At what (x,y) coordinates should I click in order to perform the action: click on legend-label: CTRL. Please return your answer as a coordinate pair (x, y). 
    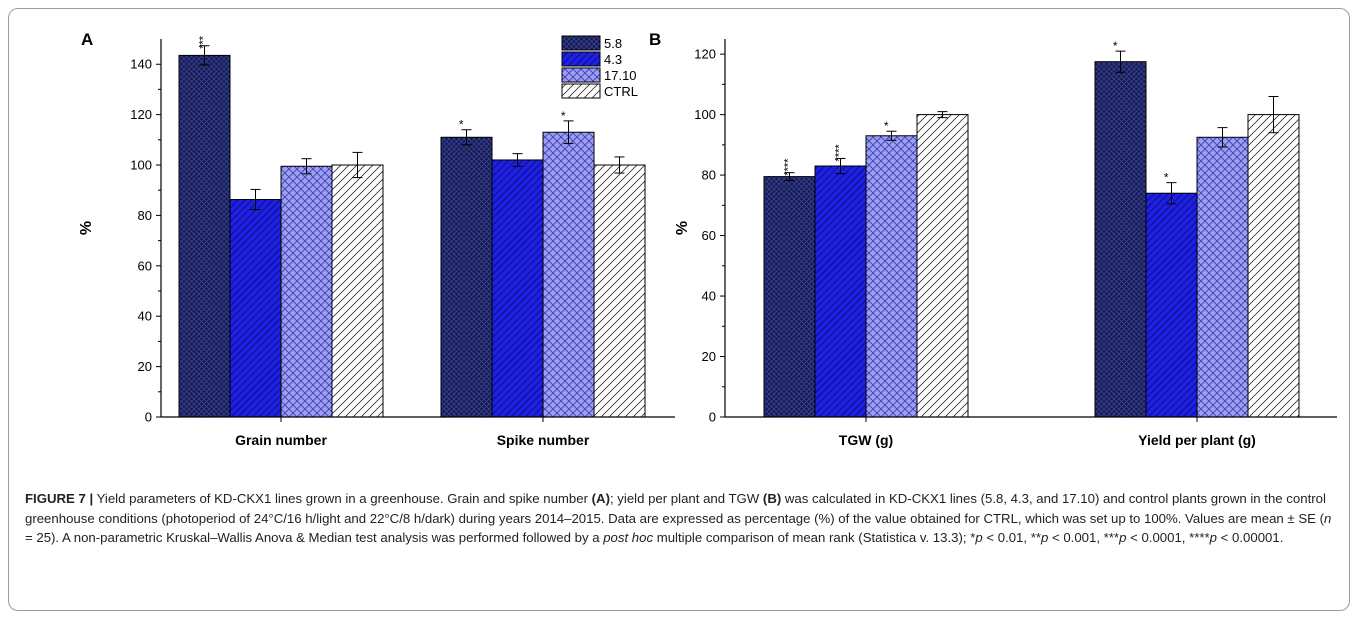
    Looking at the image, I should click on (621, 91).